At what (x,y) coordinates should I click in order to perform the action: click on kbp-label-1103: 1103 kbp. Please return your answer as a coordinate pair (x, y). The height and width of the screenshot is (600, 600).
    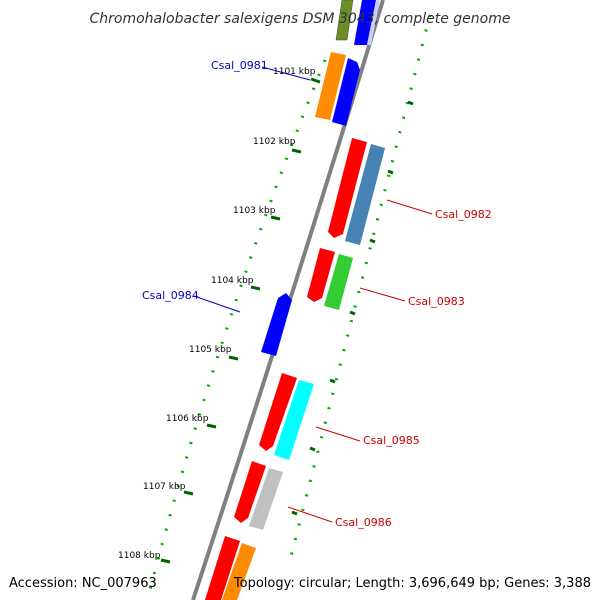
    Looking at the image, I should click on (254, 211).